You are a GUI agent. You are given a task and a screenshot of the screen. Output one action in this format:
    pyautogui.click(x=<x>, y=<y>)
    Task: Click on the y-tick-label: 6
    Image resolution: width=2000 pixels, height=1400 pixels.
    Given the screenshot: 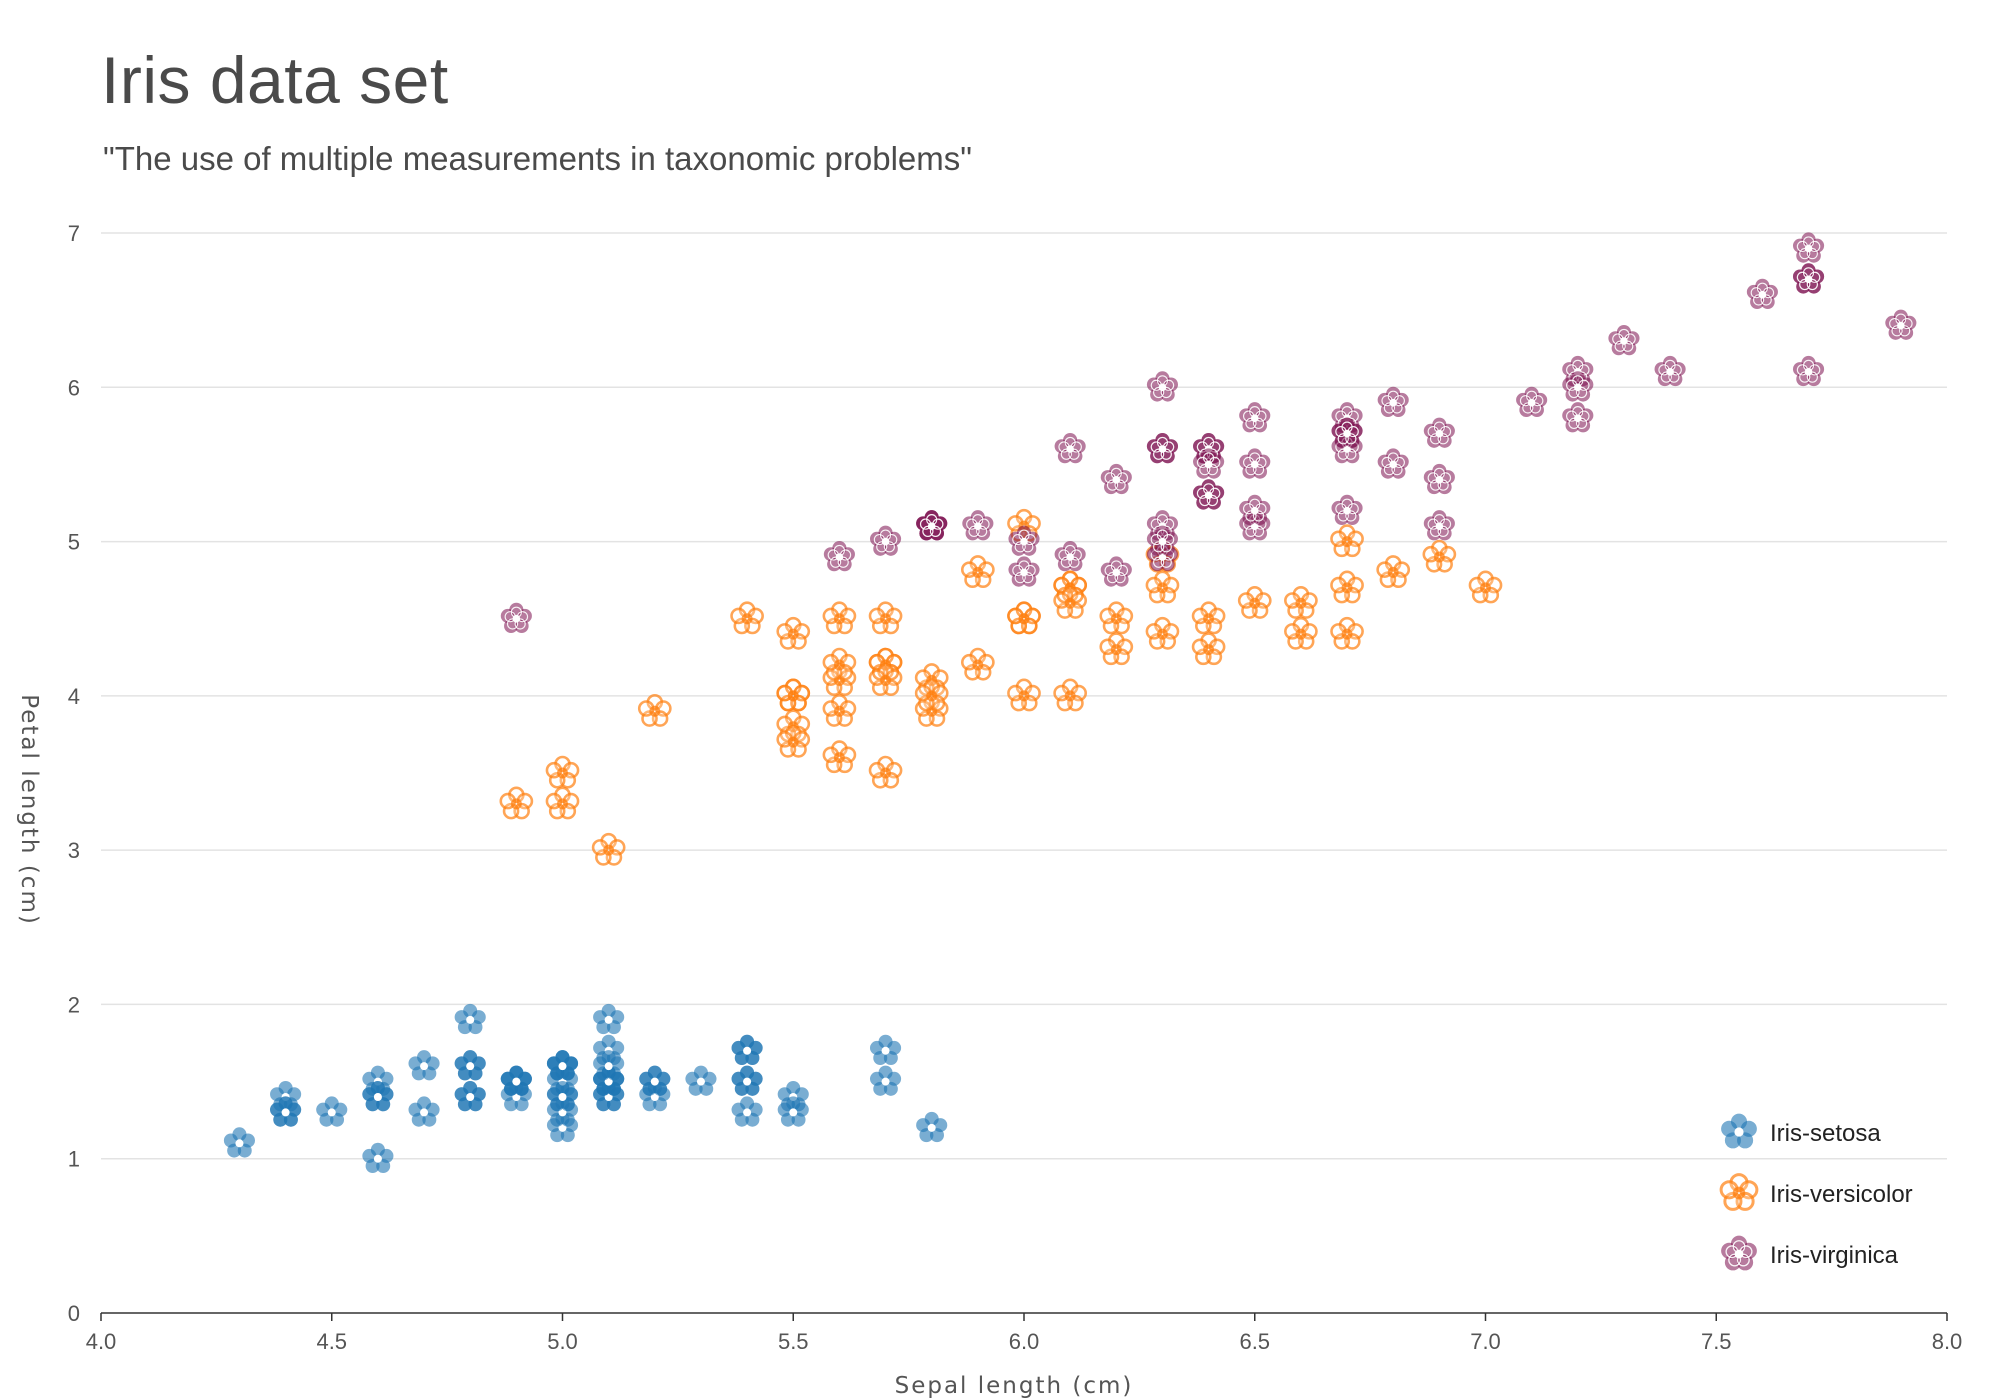 What is the action you would take?
    pyautogui.click(x=74, y=387)
    